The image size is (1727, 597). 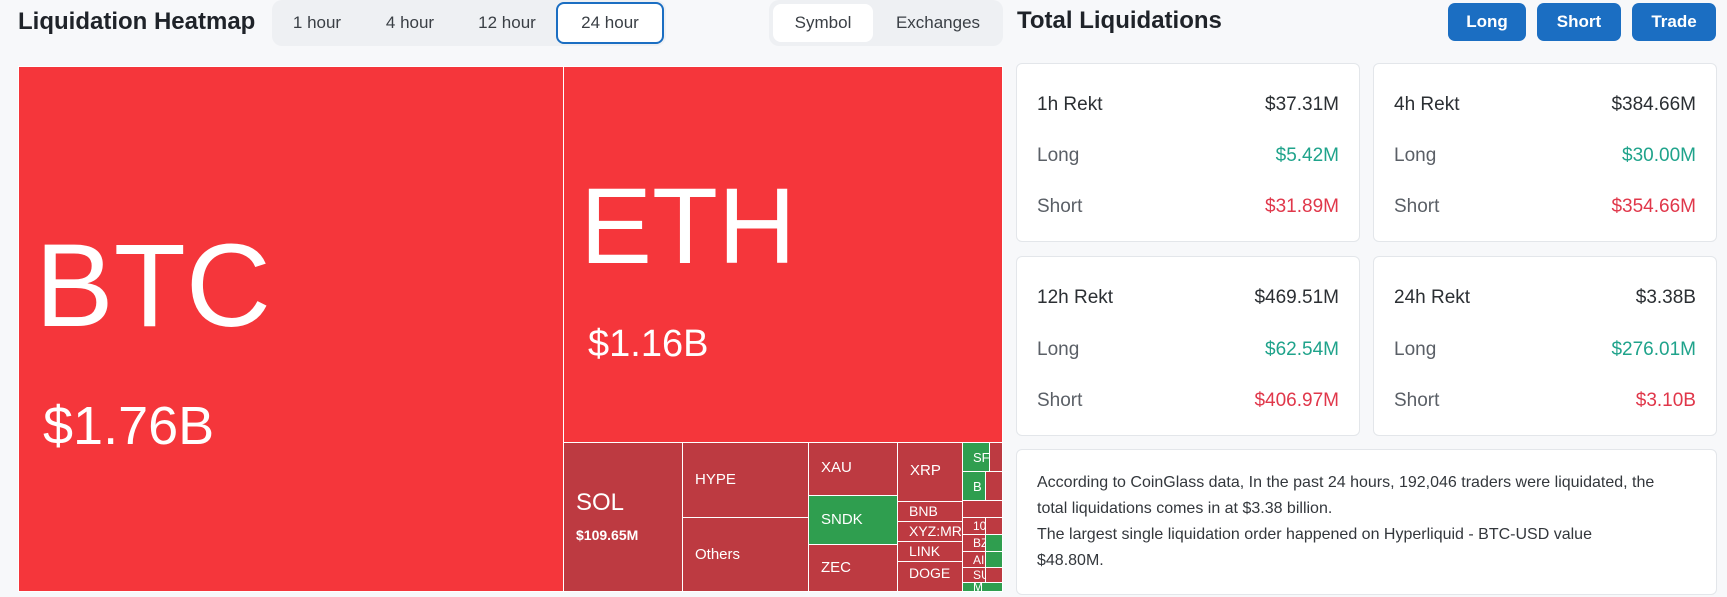 What do you see at coordinates (1070, 104) in the screenshot?
I see `rekt-label: 1h Rekt` at bounding box center [1070, 104].